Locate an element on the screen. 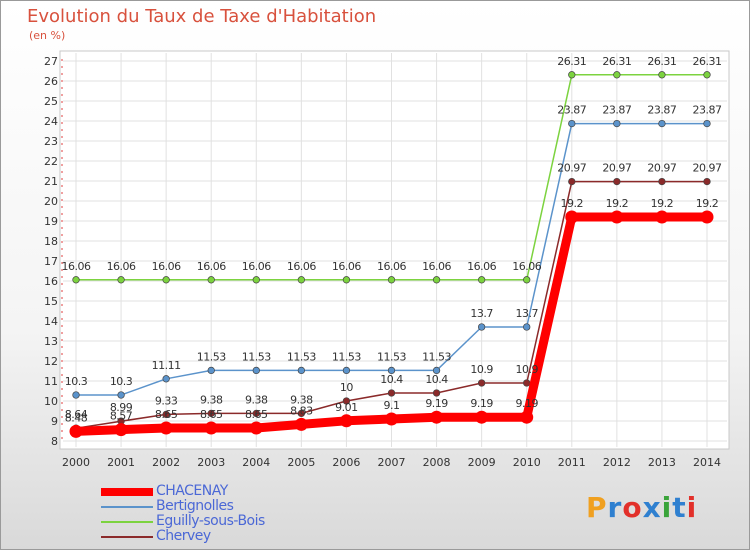  x-tick-label: 2010 is located at coordinates (527, 462).